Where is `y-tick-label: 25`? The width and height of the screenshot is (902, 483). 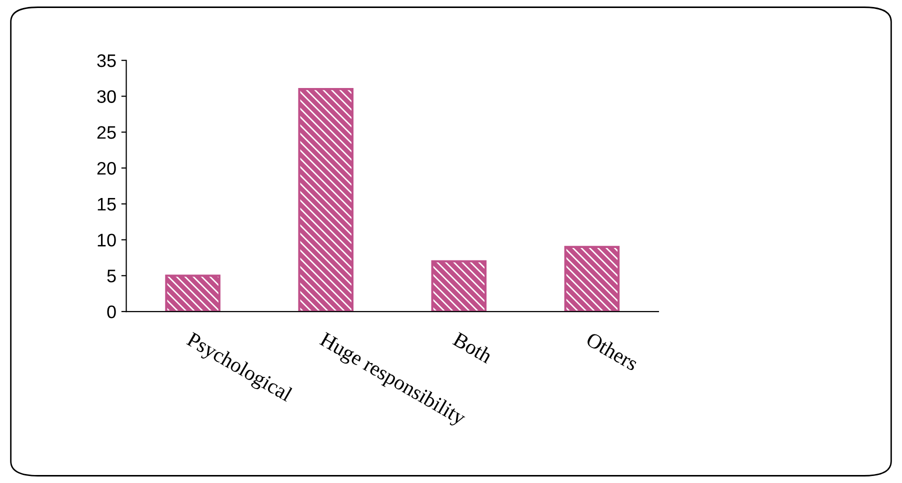 y-tick-label: 25 is located at coordinates (106, 132).